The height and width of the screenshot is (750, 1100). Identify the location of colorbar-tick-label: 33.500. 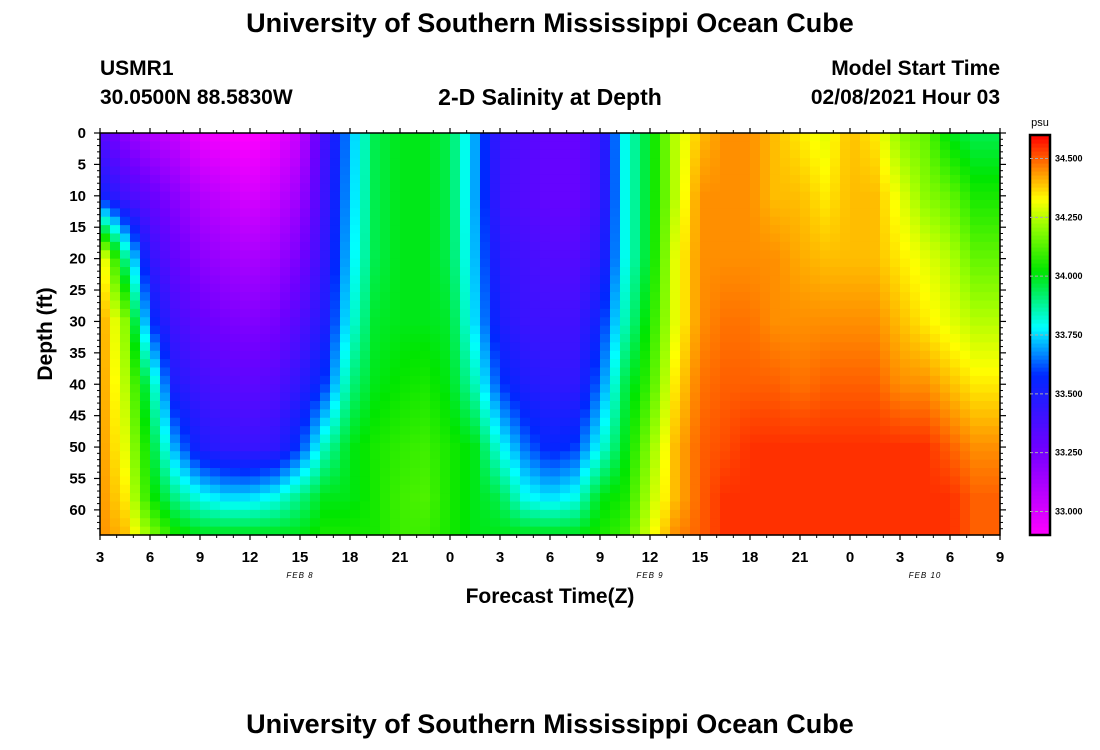
(1069, 394).